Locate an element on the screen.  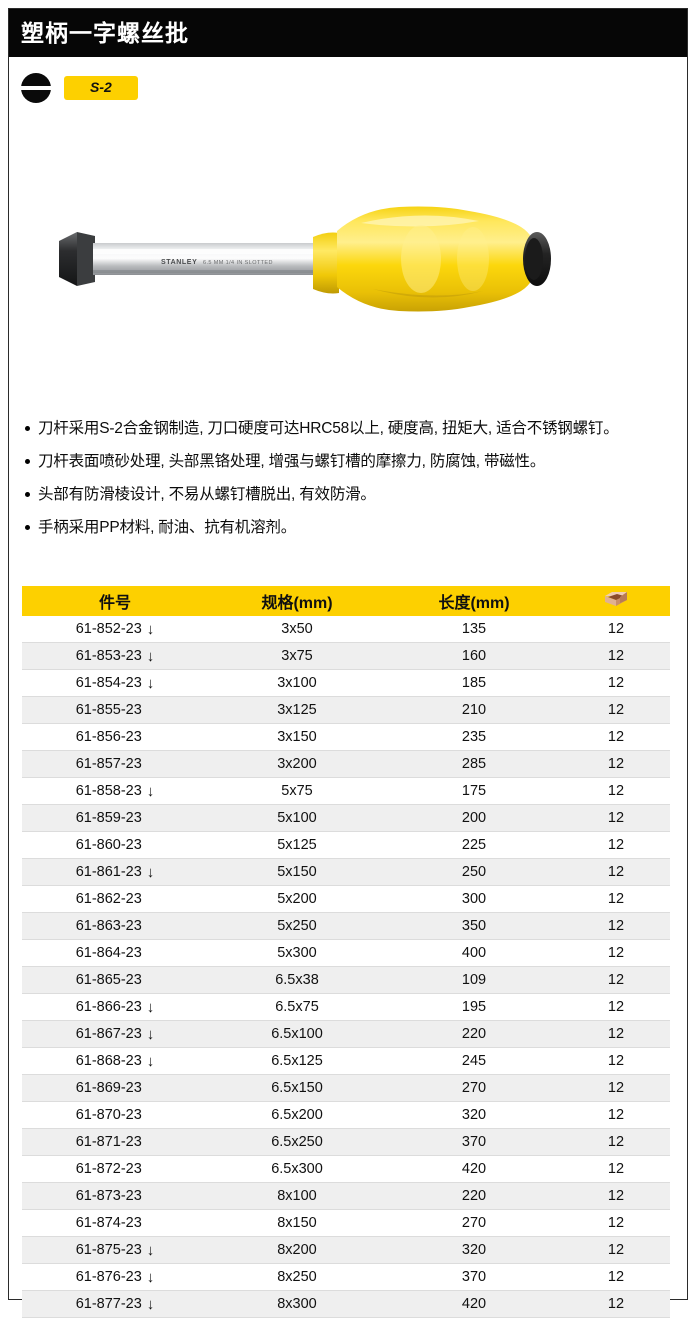
part-number-text: 61-852-23 is located at coordinates (108, 629).